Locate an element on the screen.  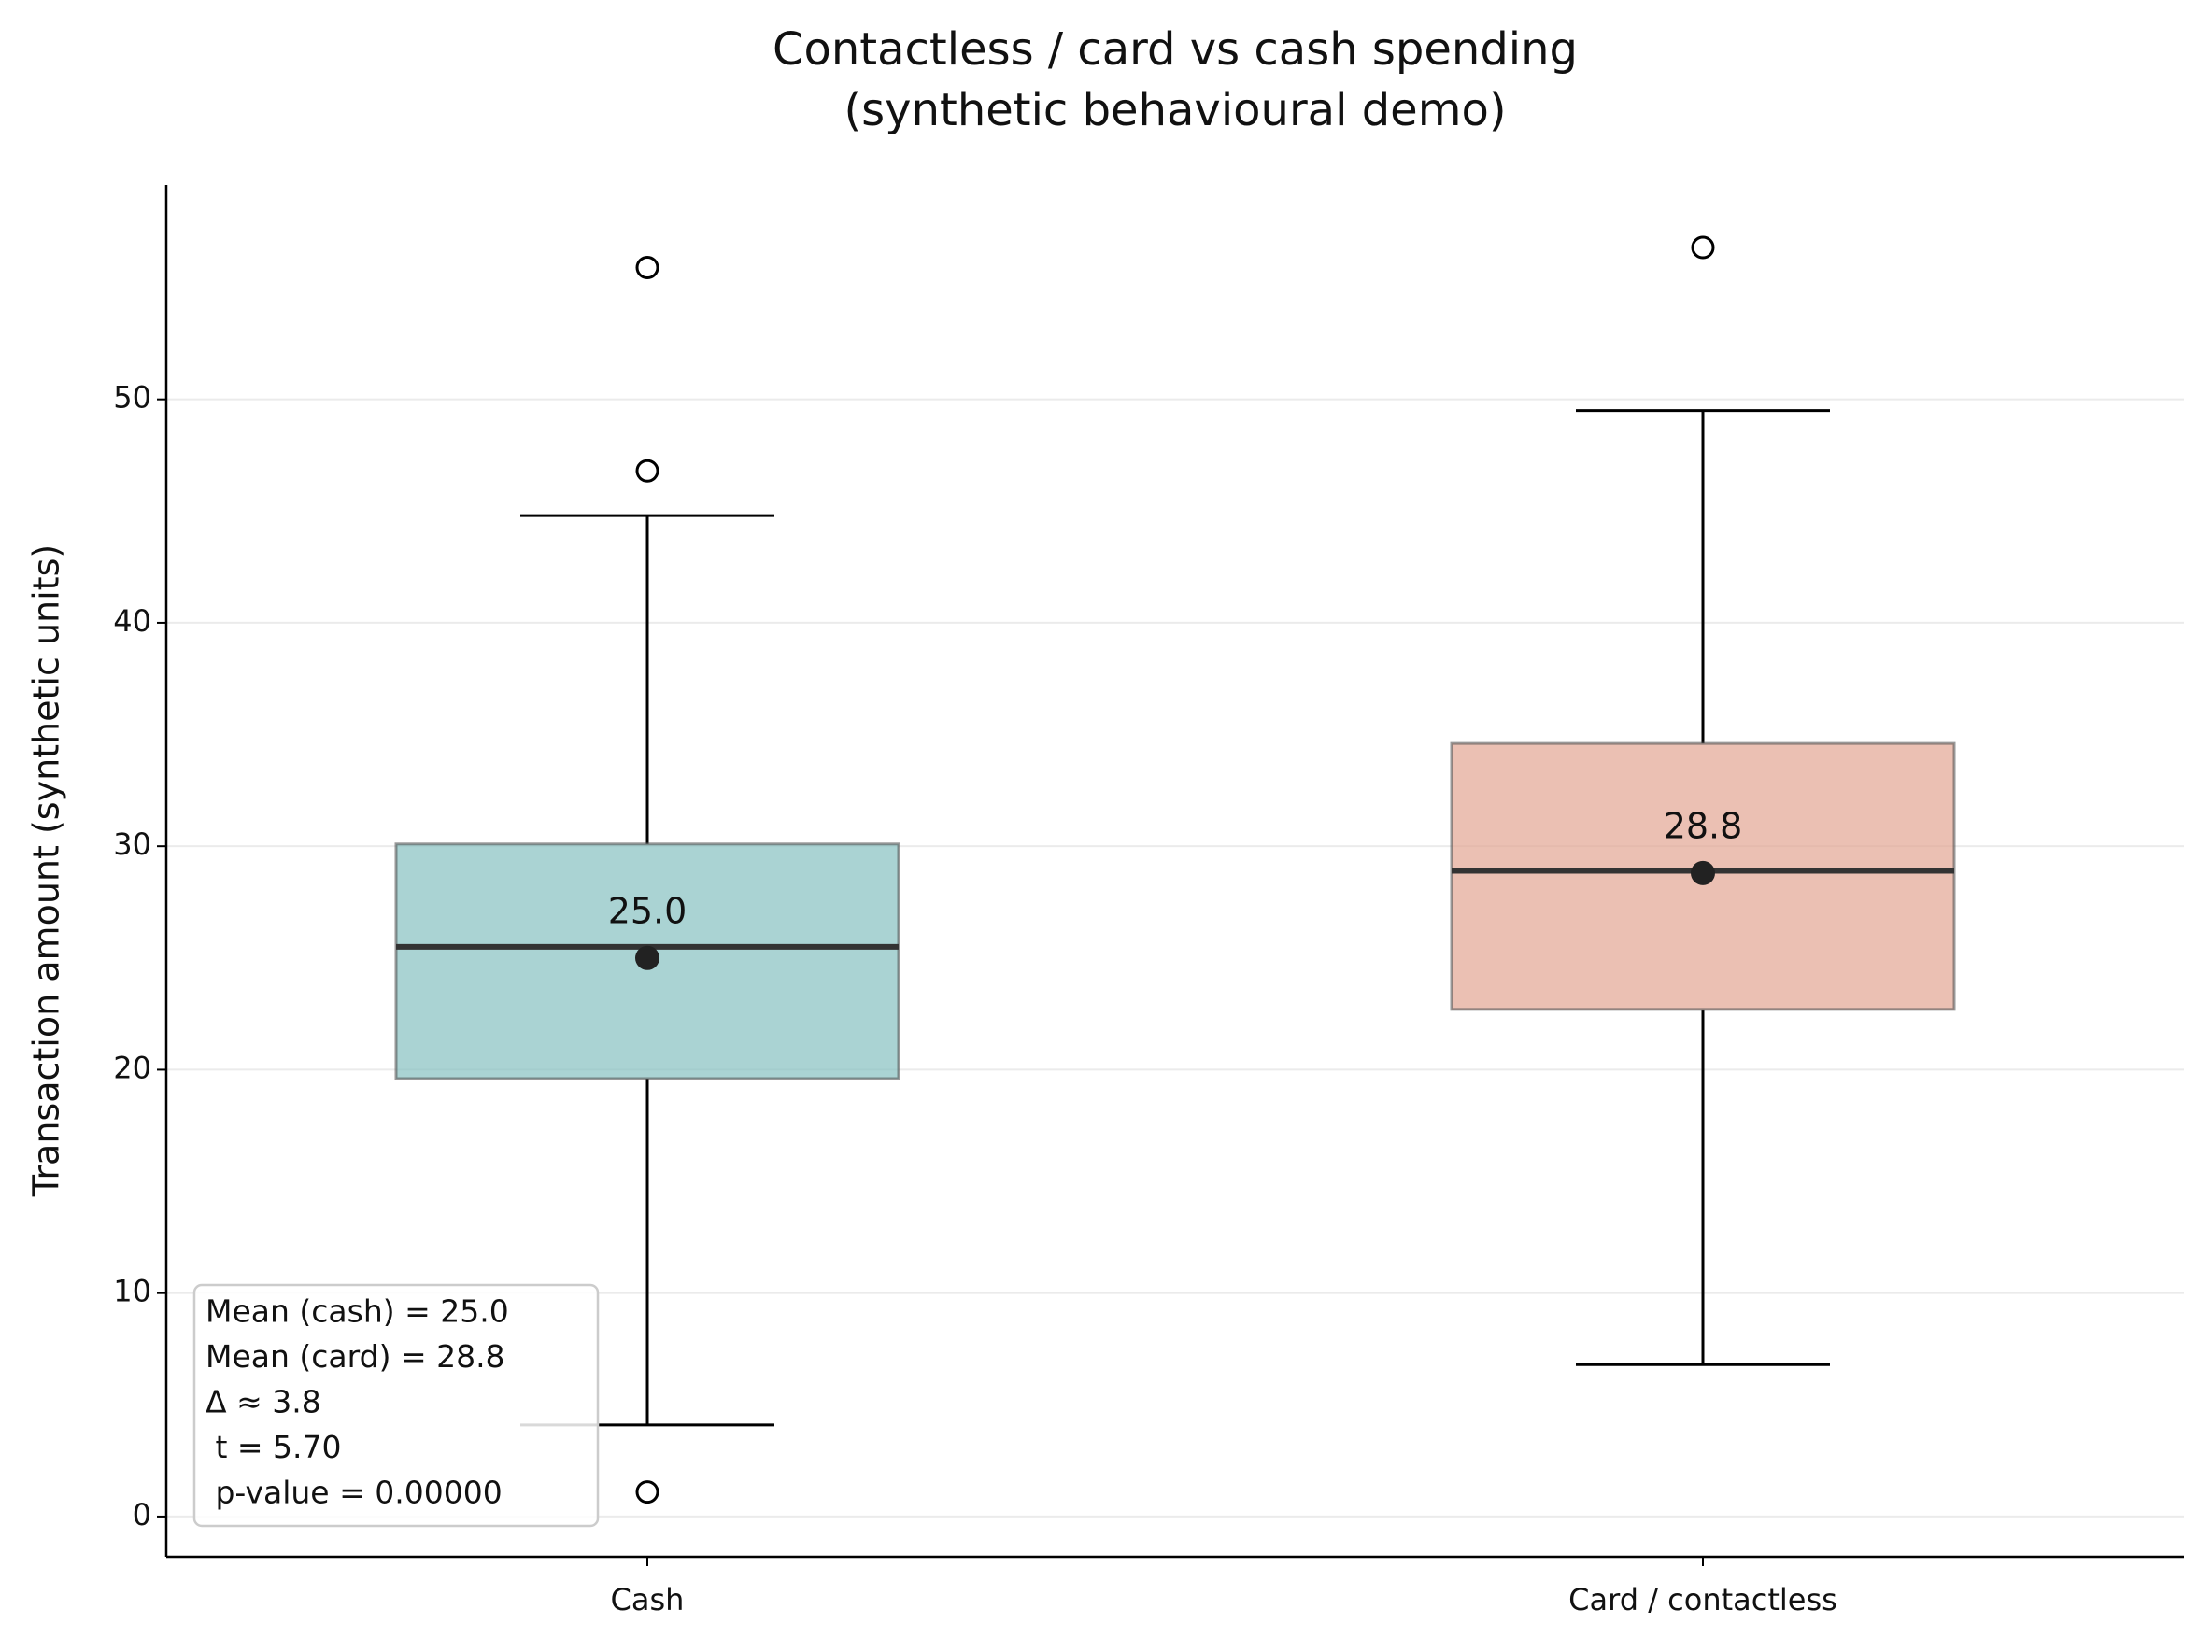
annotation-text: Mean (card) = 28.8 is located at coordinates (356, 1356).